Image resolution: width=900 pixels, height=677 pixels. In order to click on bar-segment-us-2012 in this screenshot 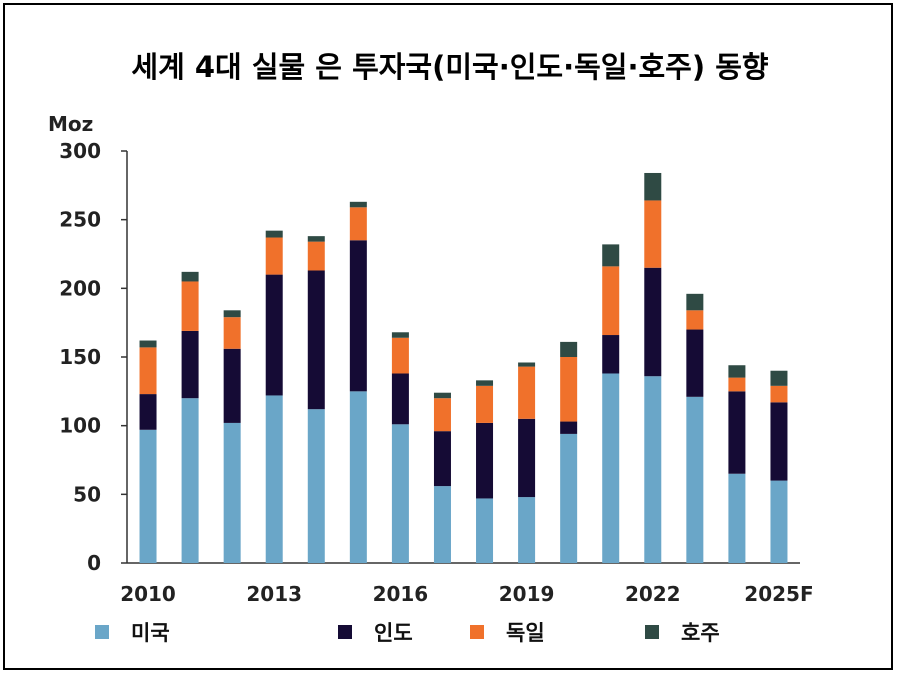, I will do `click(232, 492)`.